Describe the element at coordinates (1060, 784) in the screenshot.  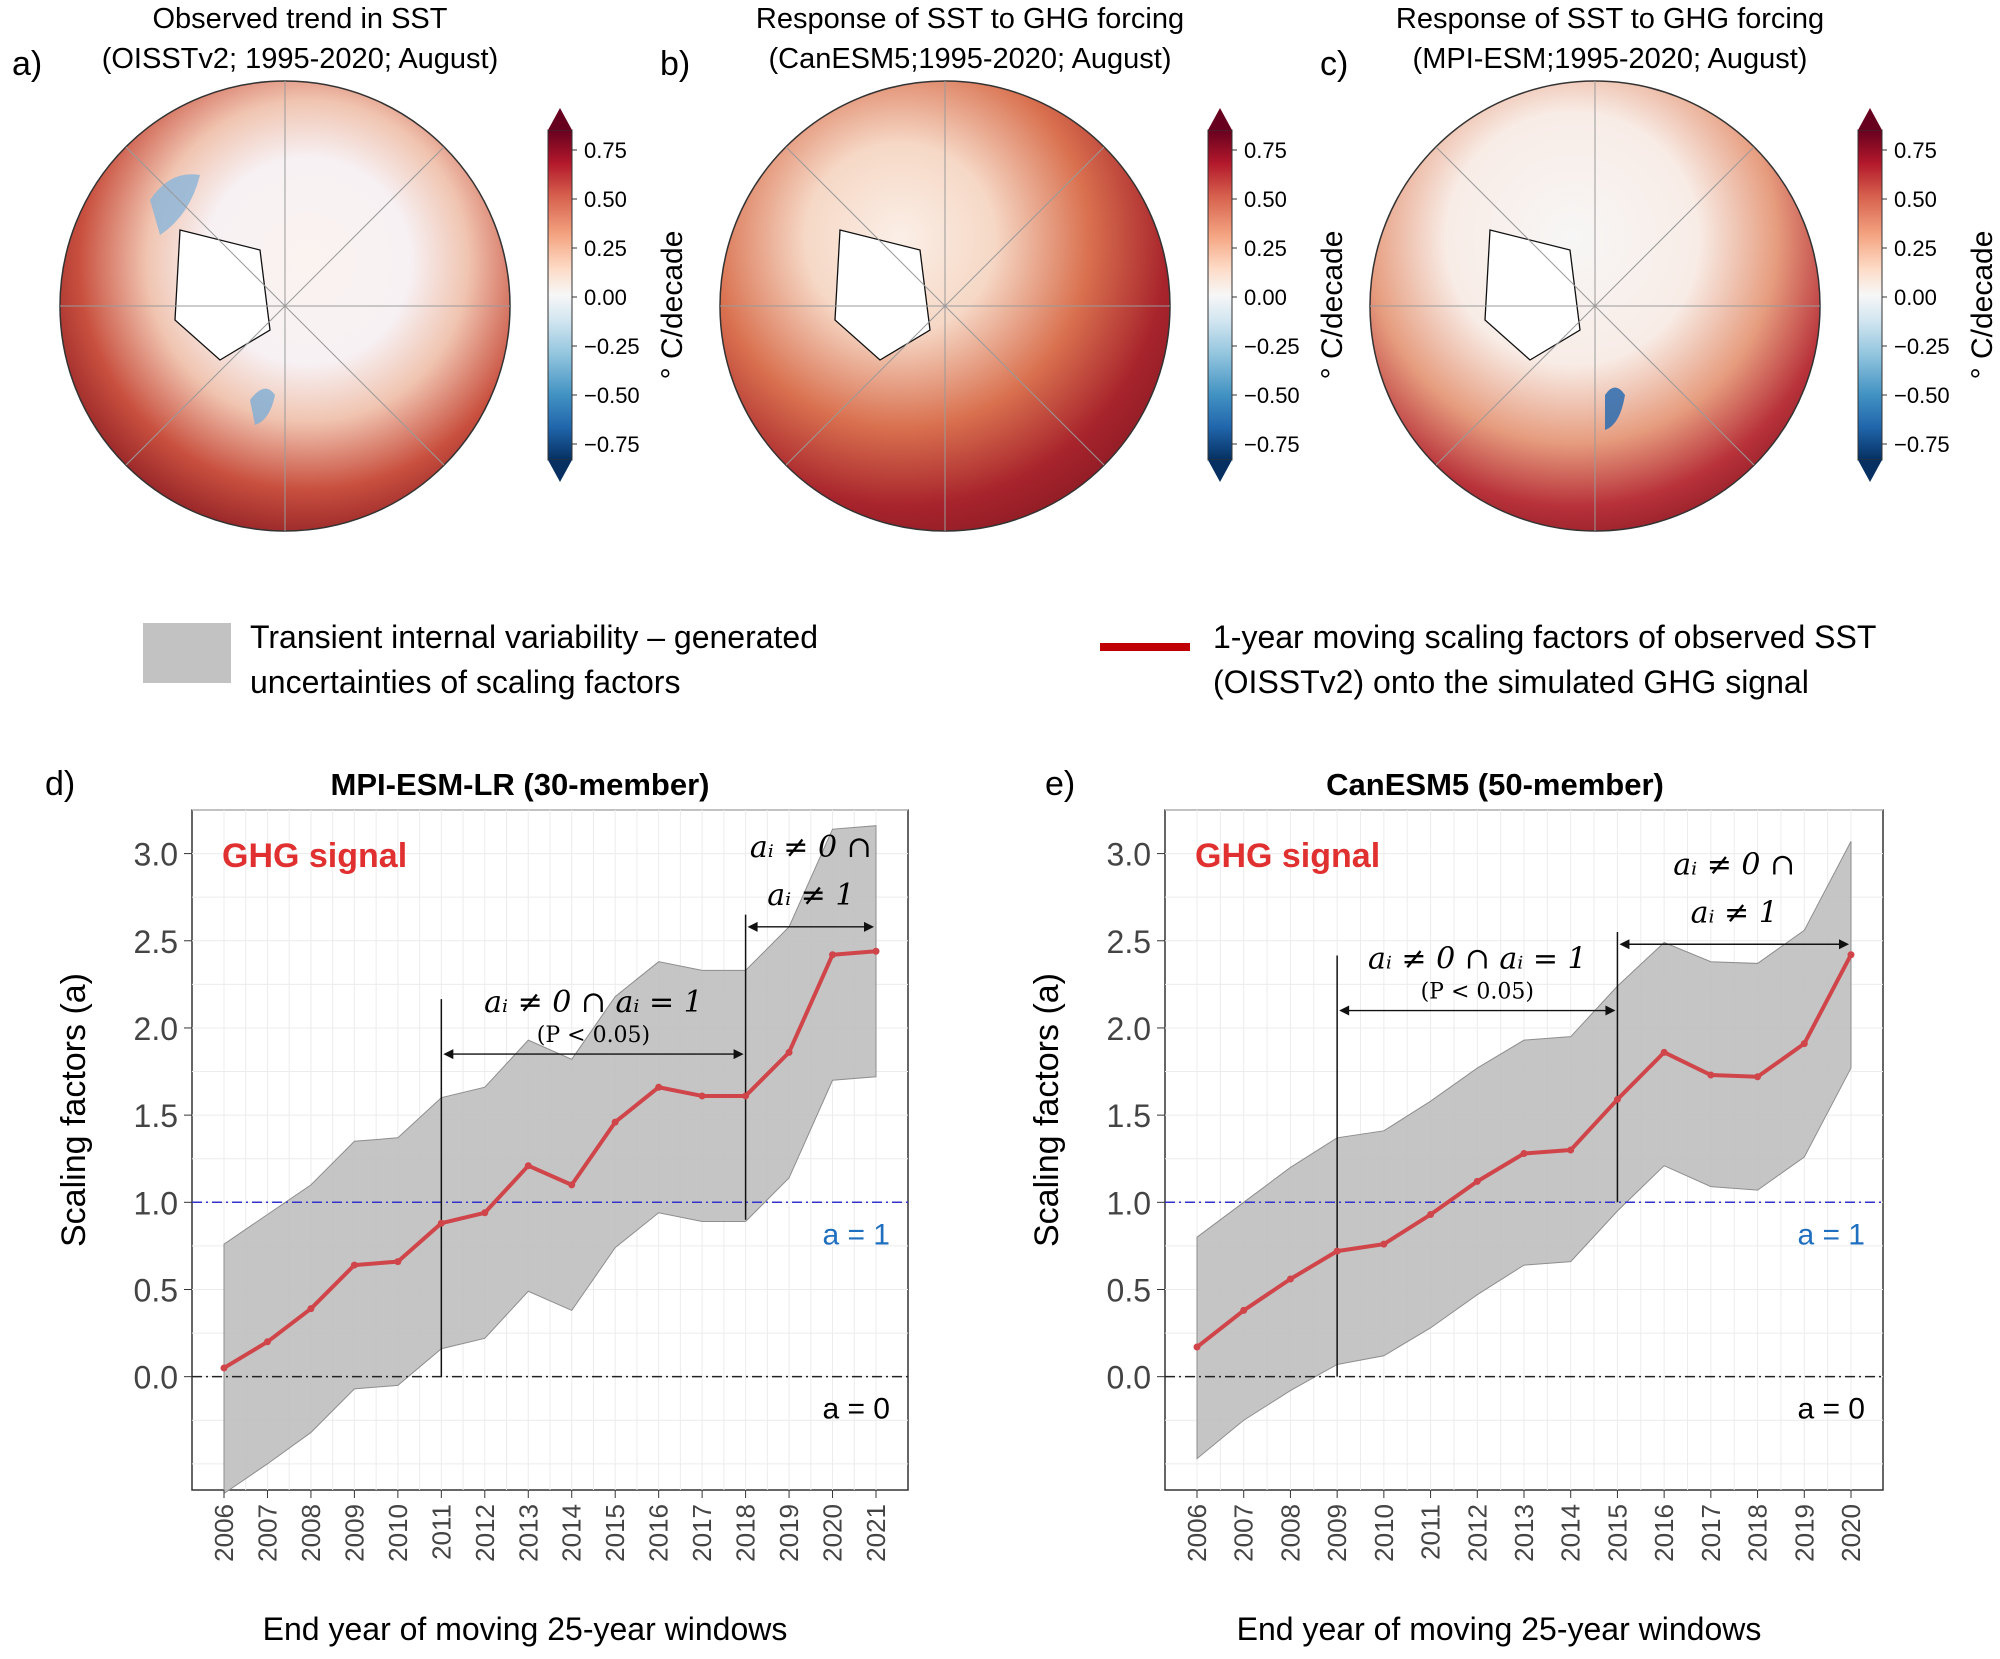
I see `panel-label: e)` at that location.